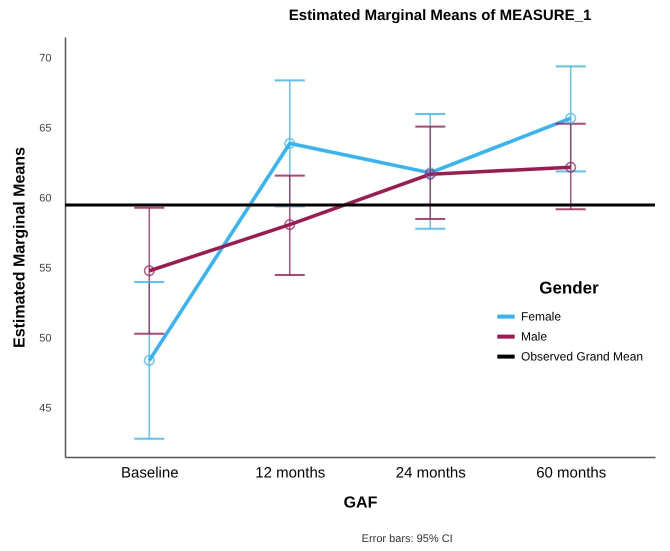 This screenshot has width=670, height=551. I want to click on x-tick-label: 12 months, so click(290, 473).